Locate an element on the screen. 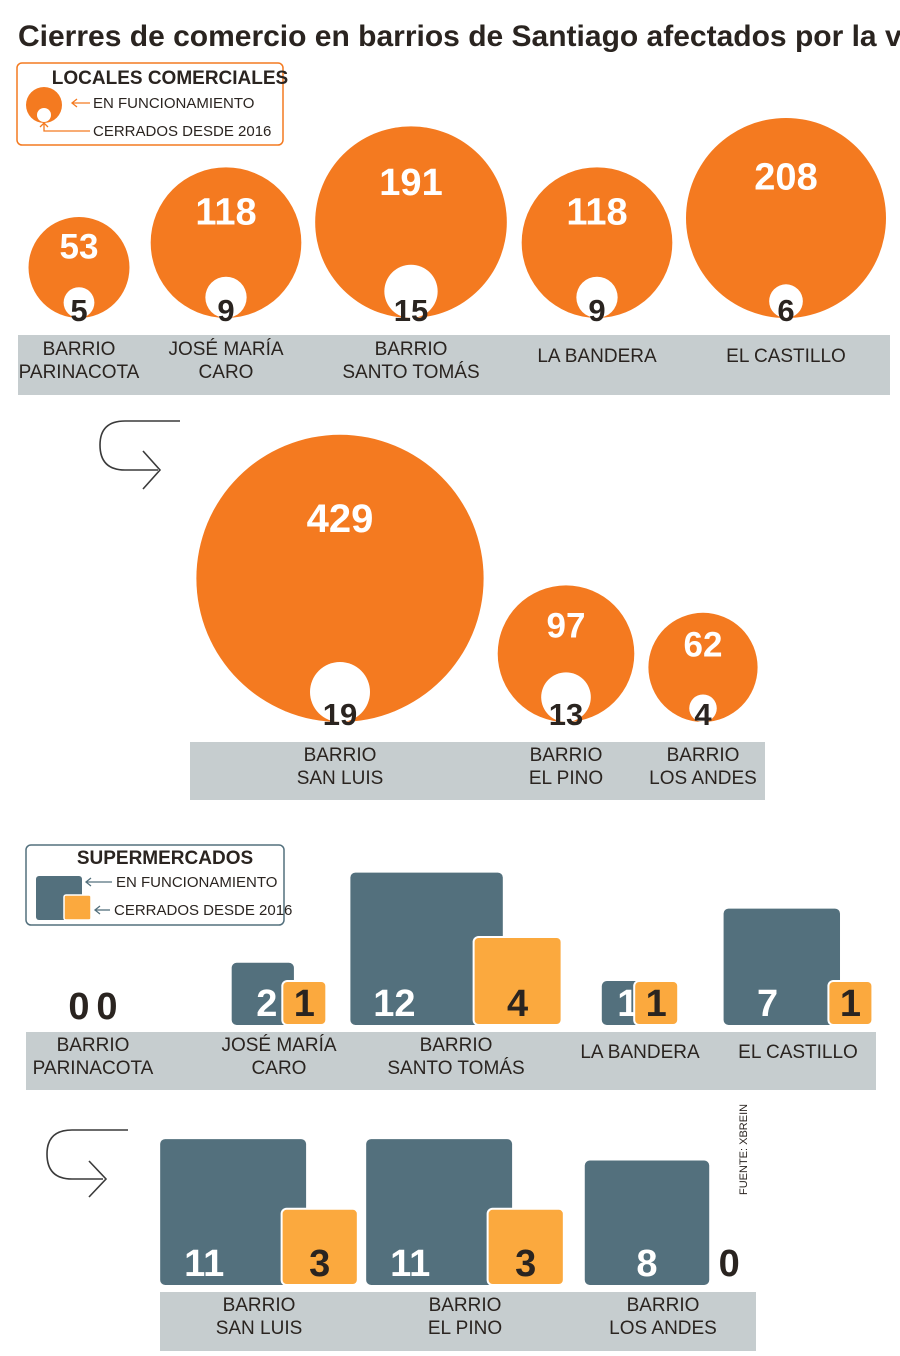 This screenshot has height=1356, width=900. legend-arrow-open-icon is located at coordinates (98, 882).